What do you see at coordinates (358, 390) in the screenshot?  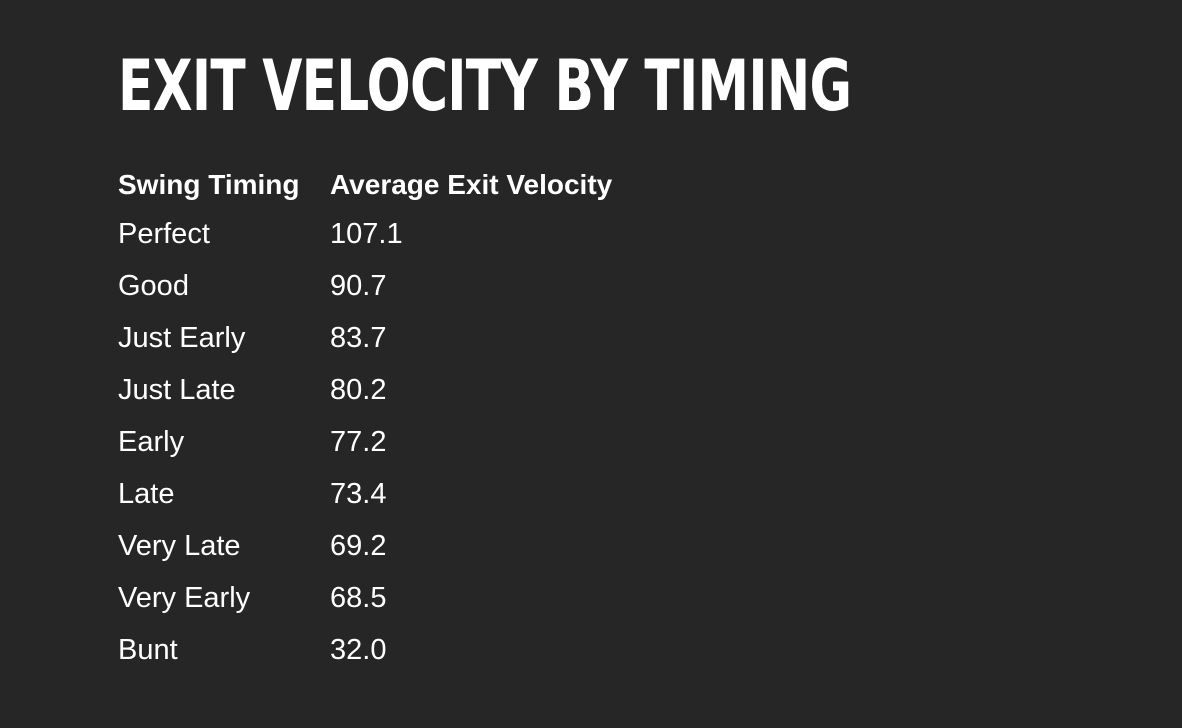 I see `cell-average-exit-velocity: 80.2` at bounding box center [358, 390].